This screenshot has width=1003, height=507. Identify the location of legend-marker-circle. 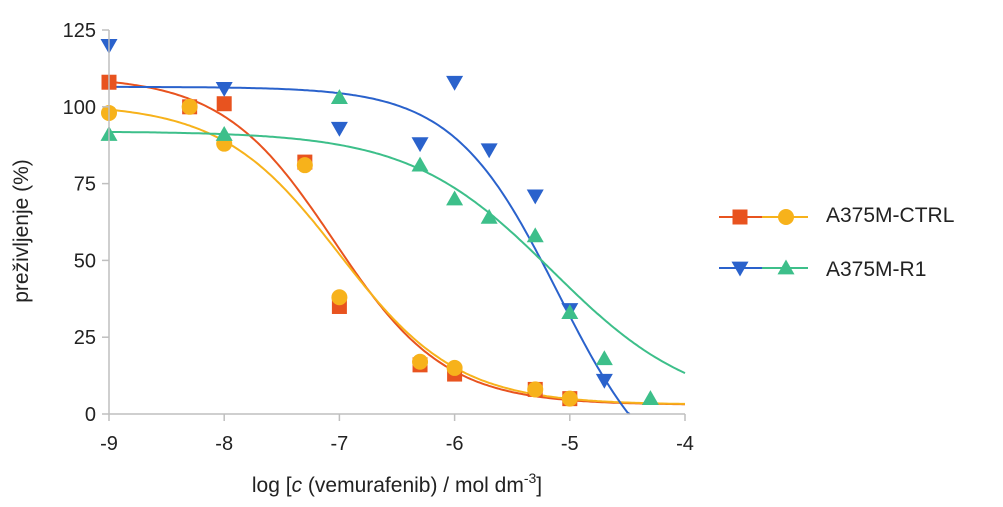
(786, 217).